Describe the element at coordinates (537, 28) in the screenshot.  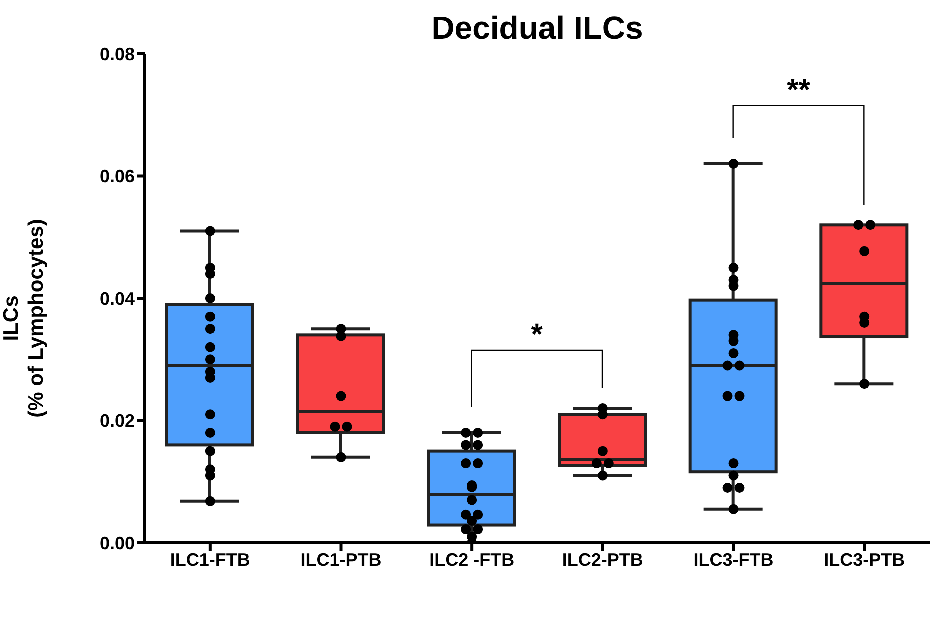
I see `chart-title: Decidual ILCs` at that location.